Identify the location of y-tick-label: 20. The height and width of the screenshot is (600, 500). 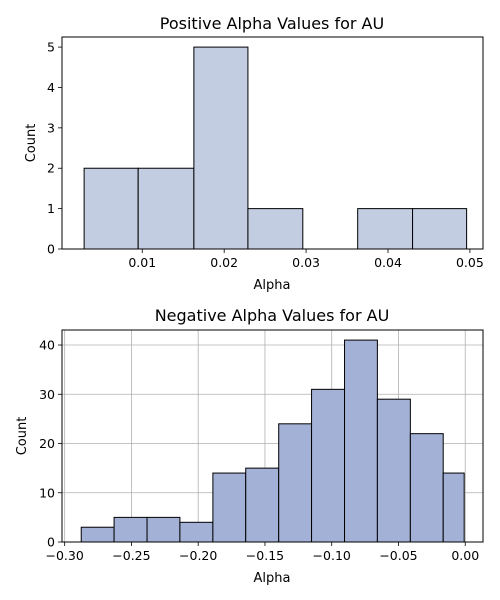
(47, 443).